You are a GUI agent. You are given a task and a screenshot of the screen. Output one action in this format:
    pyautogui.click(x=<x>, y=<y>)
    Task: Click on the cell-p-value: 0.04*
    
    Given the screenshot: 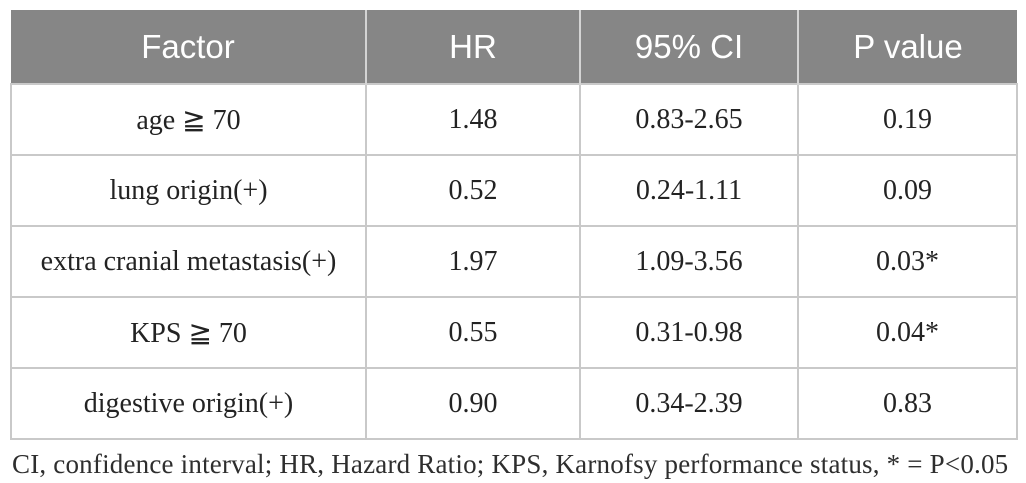 What is the action you would take?
    pyautogui.click(x=907, y=332)
    